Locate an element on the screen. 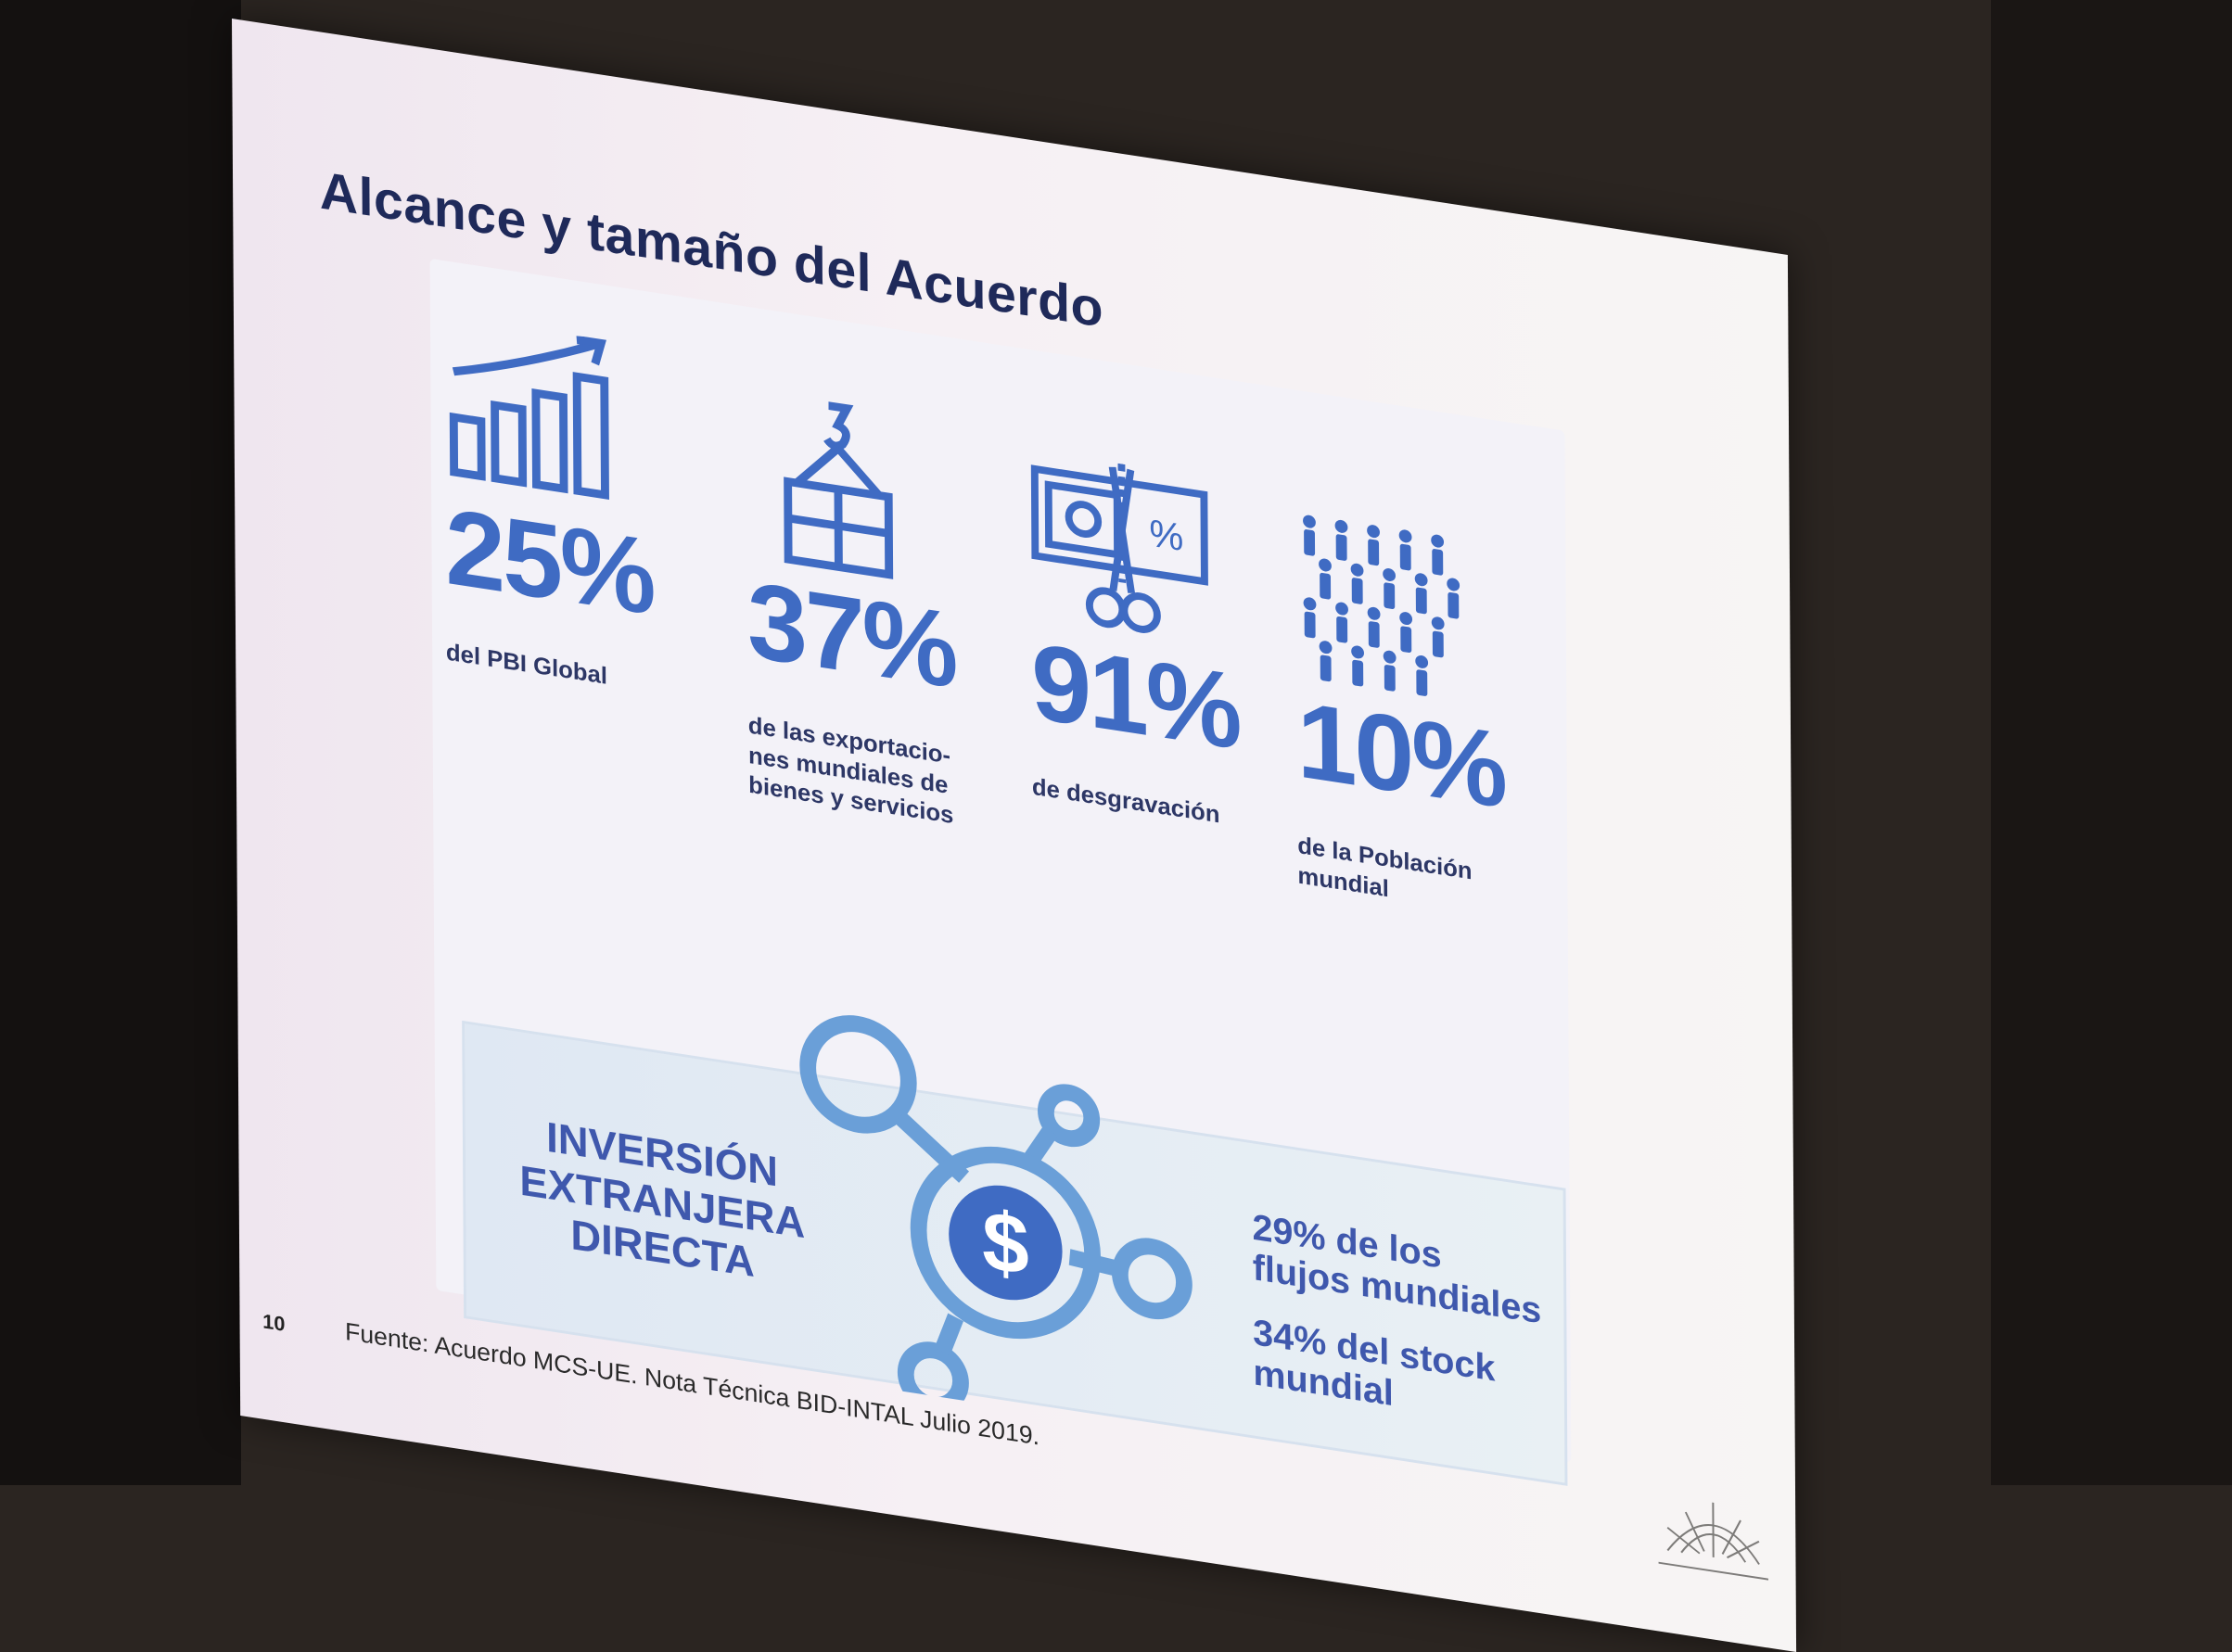 The width and height of the screenshot is (2232, 1652). stat-value: 25% is located at coordinates (549, 562).